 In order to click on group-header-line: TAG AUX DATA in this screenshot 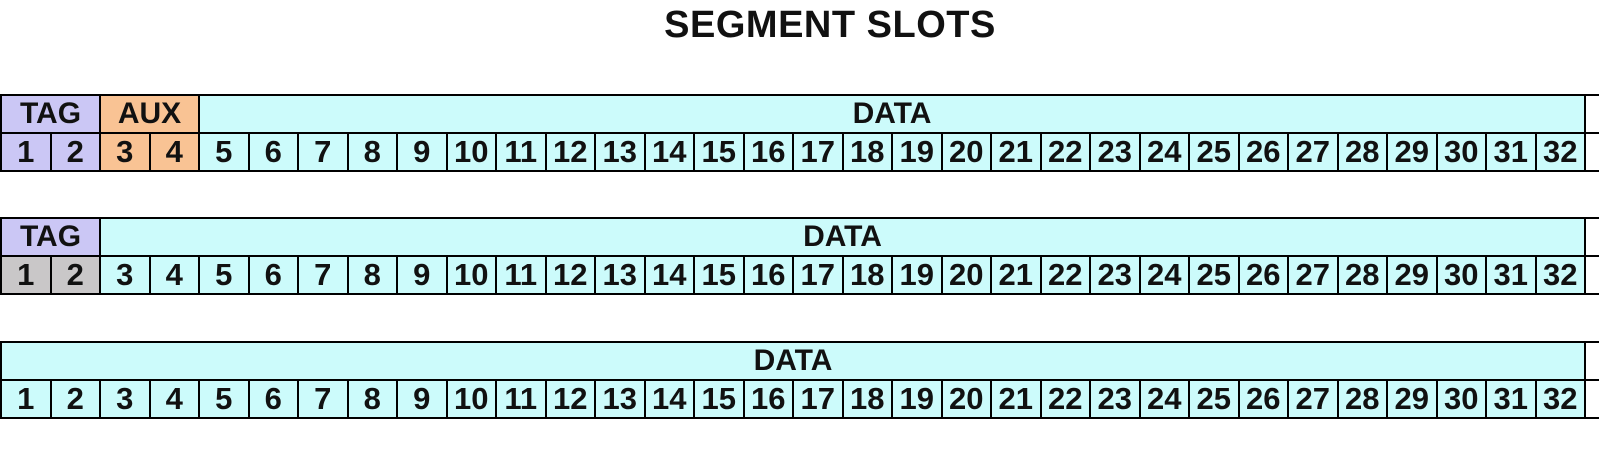, I will do `click(799, 113)`.